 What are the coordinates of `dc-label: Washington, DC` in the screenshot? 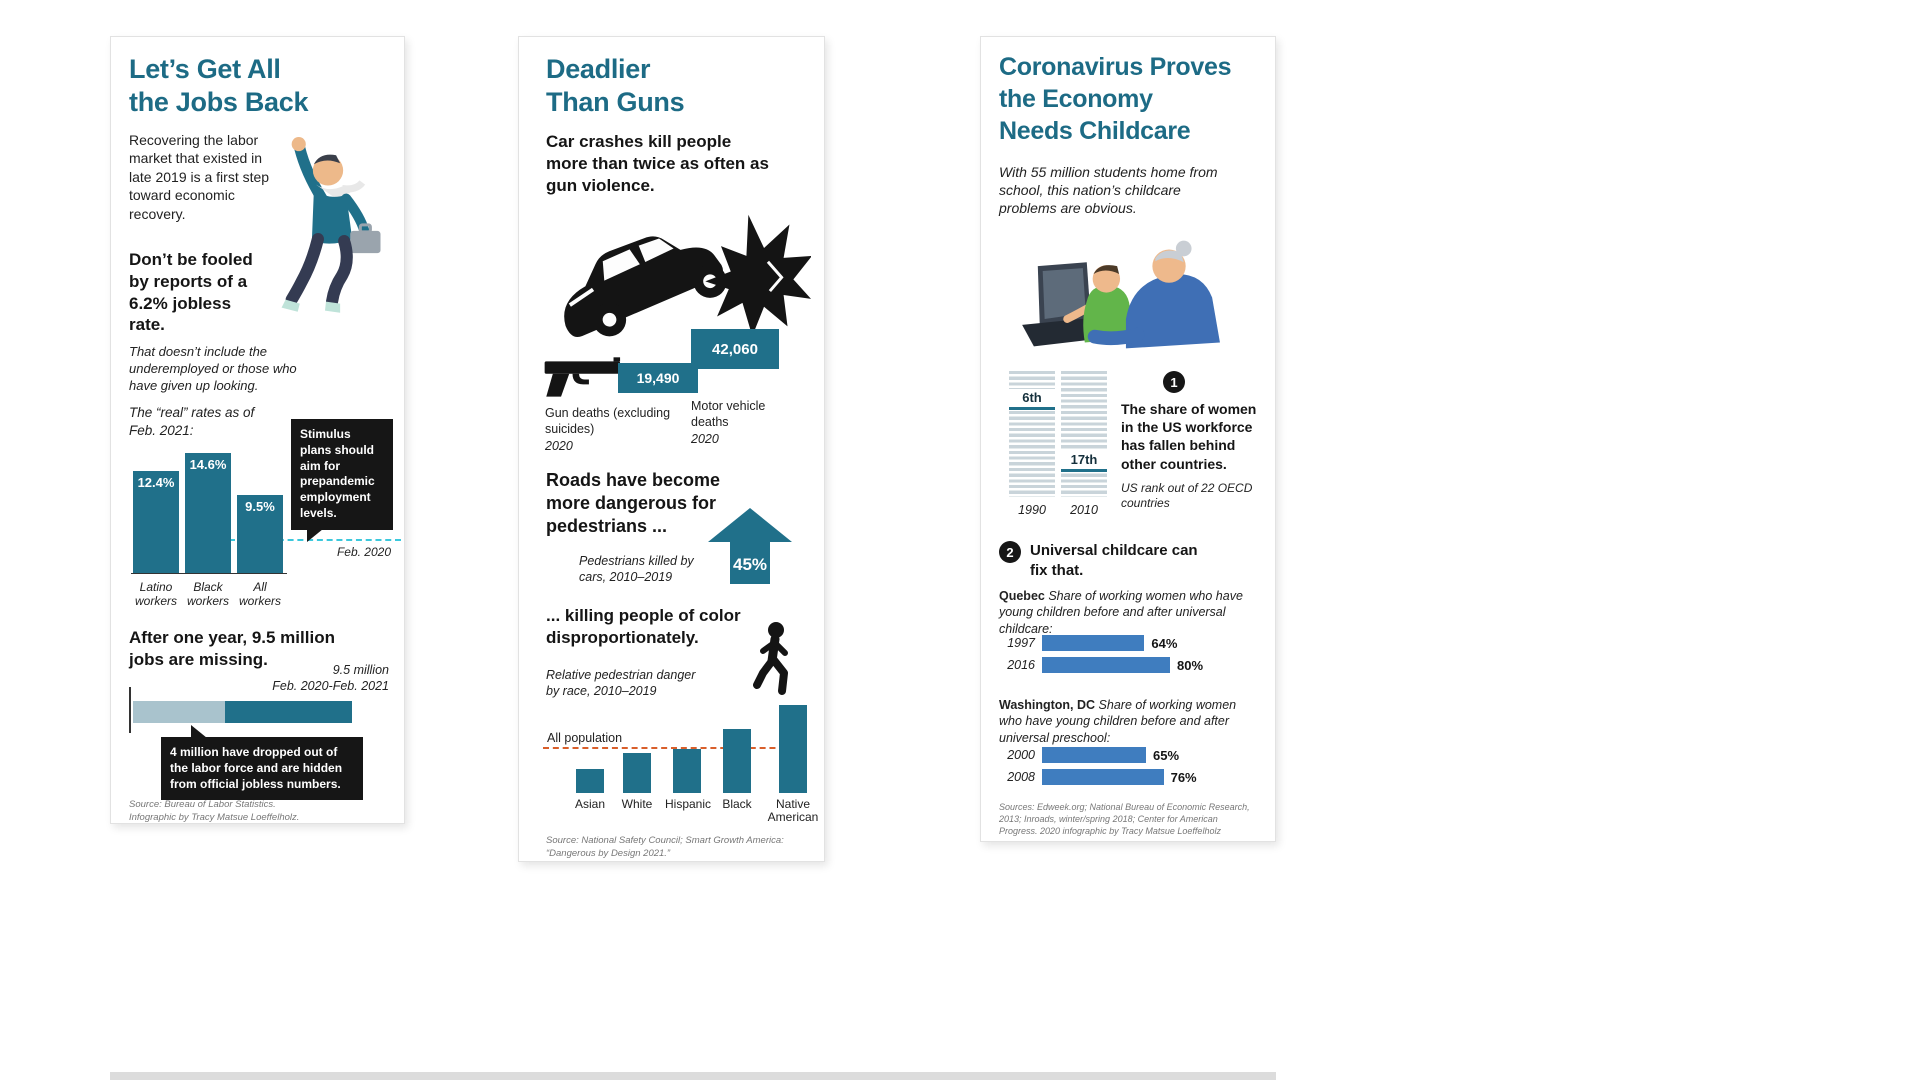 It's located at (1047, 705).